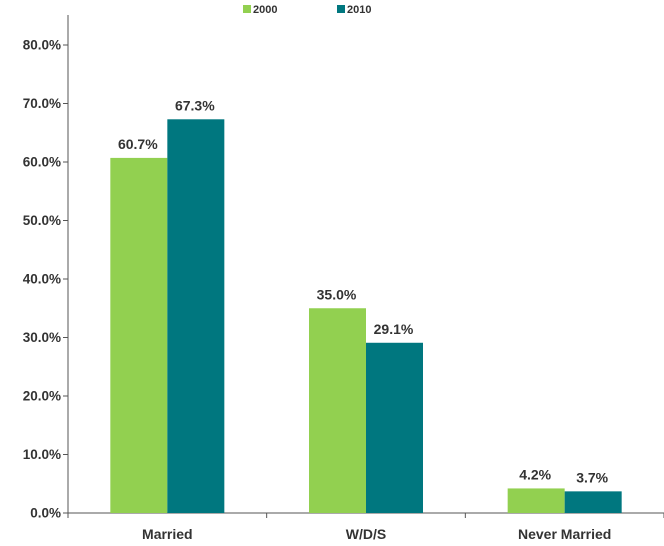 The height and width of the screenshot is (546, 664). I want to click on y-tick-label: 50.0%, so click(42, 220).